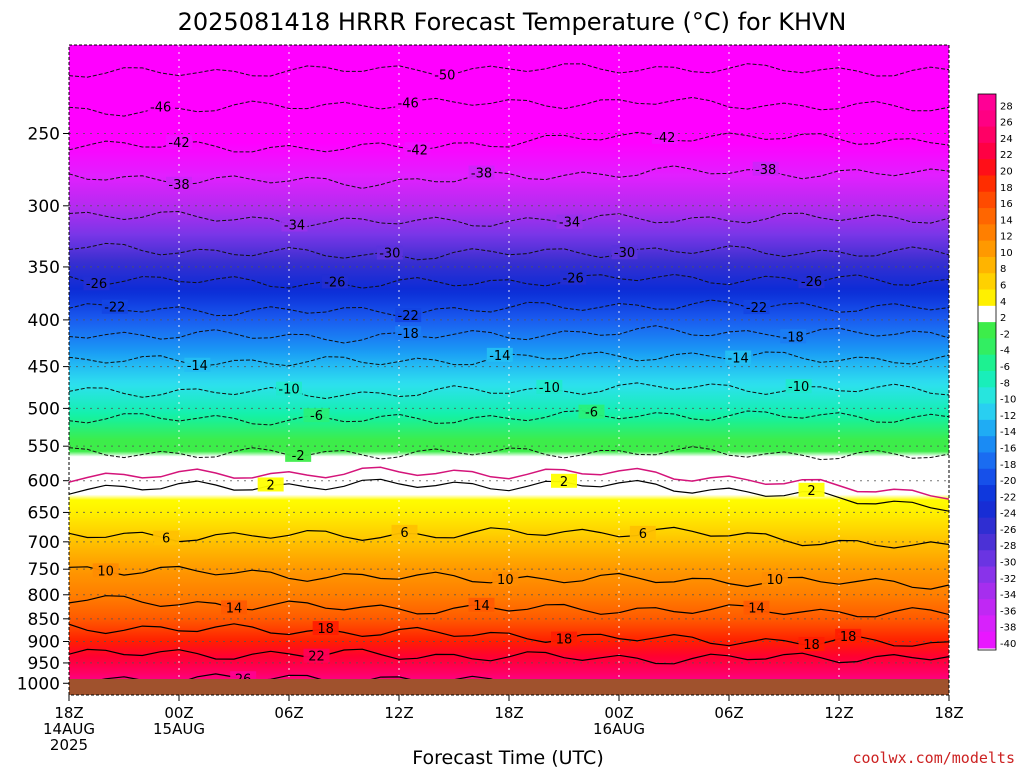 The width and height of the screenshot is (1024, 768). Describe the element at coordinates (1003, 269) in the screenshot. I see `colorbar-label: 8` at that location.